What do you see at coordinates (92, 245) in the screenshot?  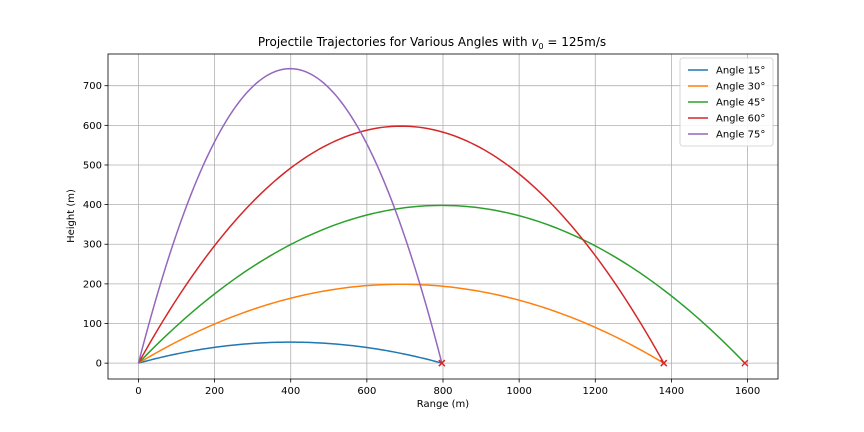 I see `y-tick-label: 300` at bounding box center [92, 245].